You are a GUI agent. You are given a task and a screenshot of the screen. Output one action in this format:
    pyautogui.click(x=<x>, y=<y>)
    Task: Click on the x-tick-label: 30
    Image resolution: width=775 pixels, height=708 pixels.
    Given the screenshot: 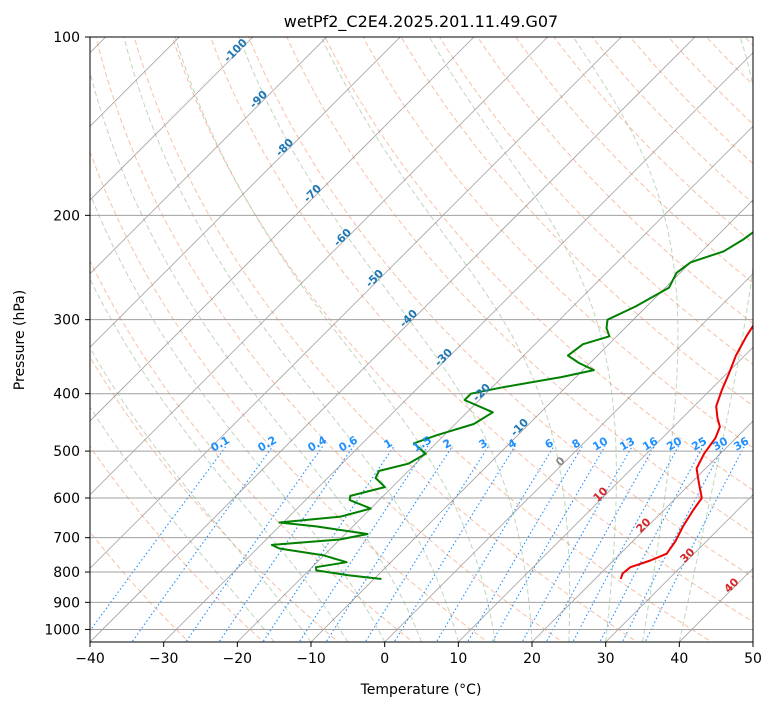 What is the action you would take?
    pyautogui.click(x=606, y=659)
    